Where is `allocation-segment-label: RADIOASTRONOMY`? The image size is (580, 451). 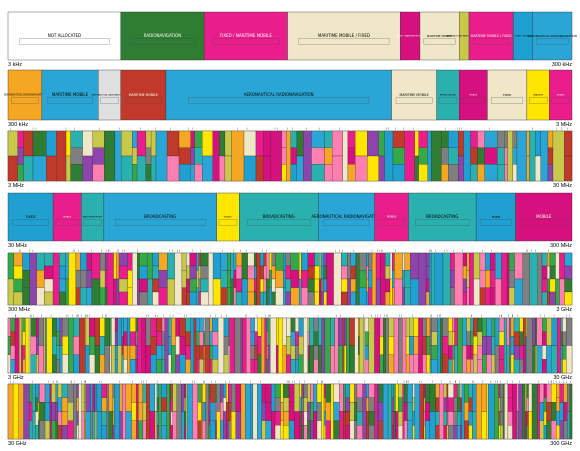
allocation-segment-label: RADIOASTRONOMY is located at coordinates (93, 217).